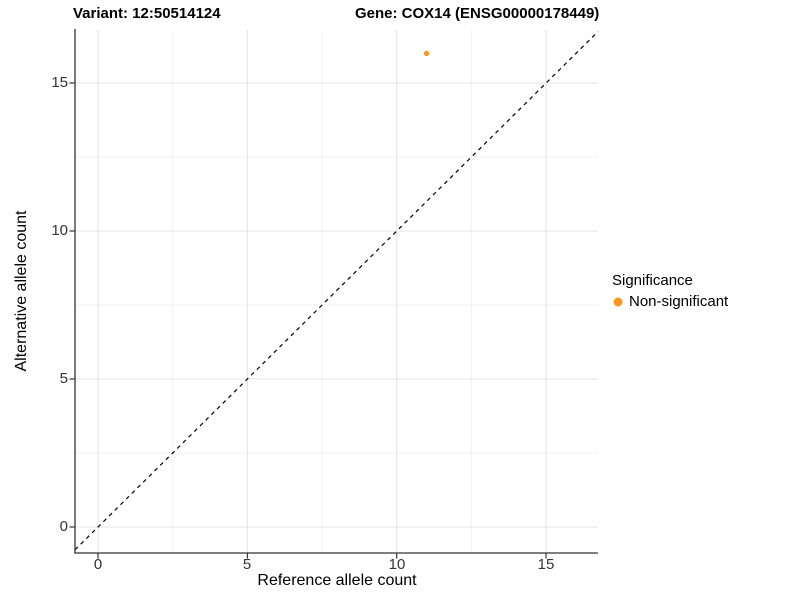 The image size is (800, 600). What do you see at coordinates (63, 378) in the screenshot?
I see `y-tick-label-5: 5` at bounding box center [63, 378].